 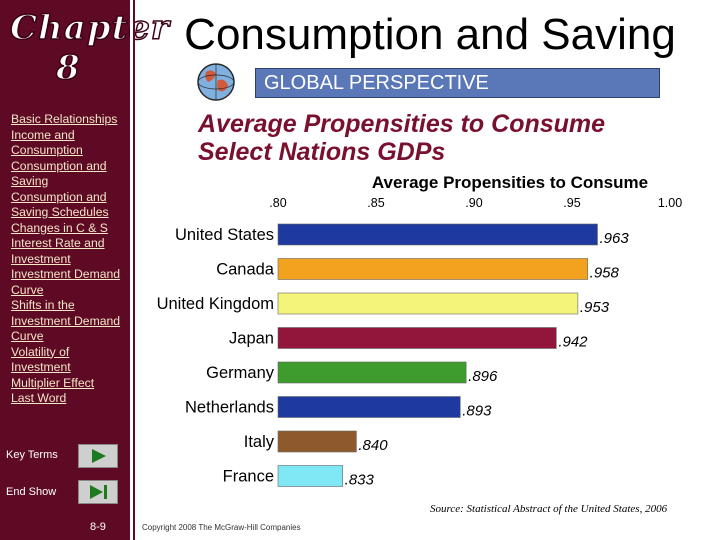 I want to click on value-label: .942, so click(x=573, y=342).